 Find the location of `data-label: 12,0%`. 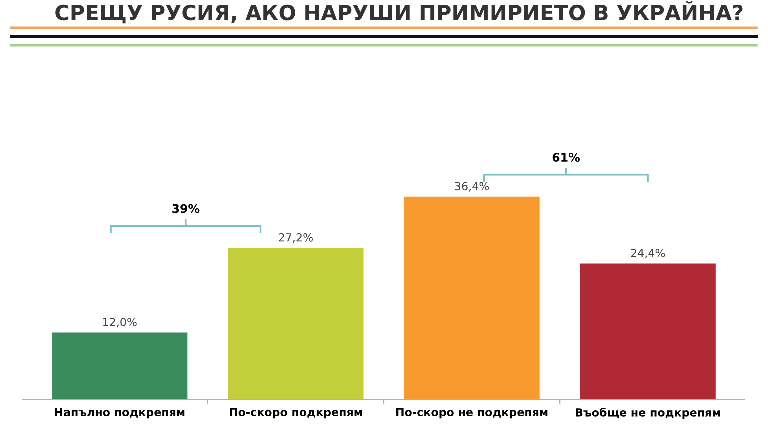

data-label: 12,0% is located at coordinates (120, 323).